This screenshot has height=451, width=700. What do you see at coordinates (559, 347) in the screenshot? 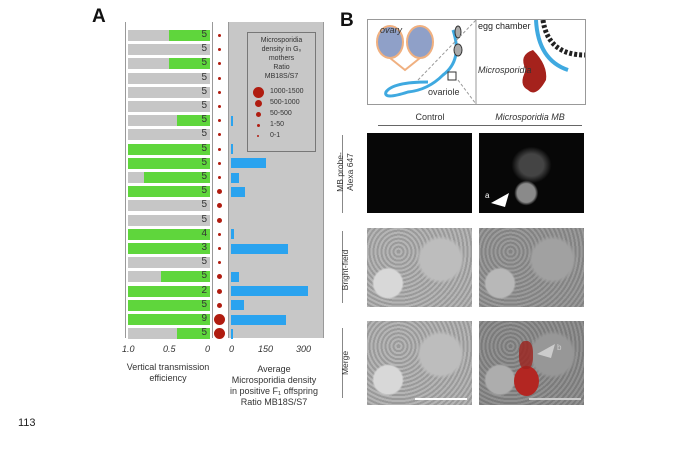
I see `arrow-label-b: b` at bounding box center [559, 347].